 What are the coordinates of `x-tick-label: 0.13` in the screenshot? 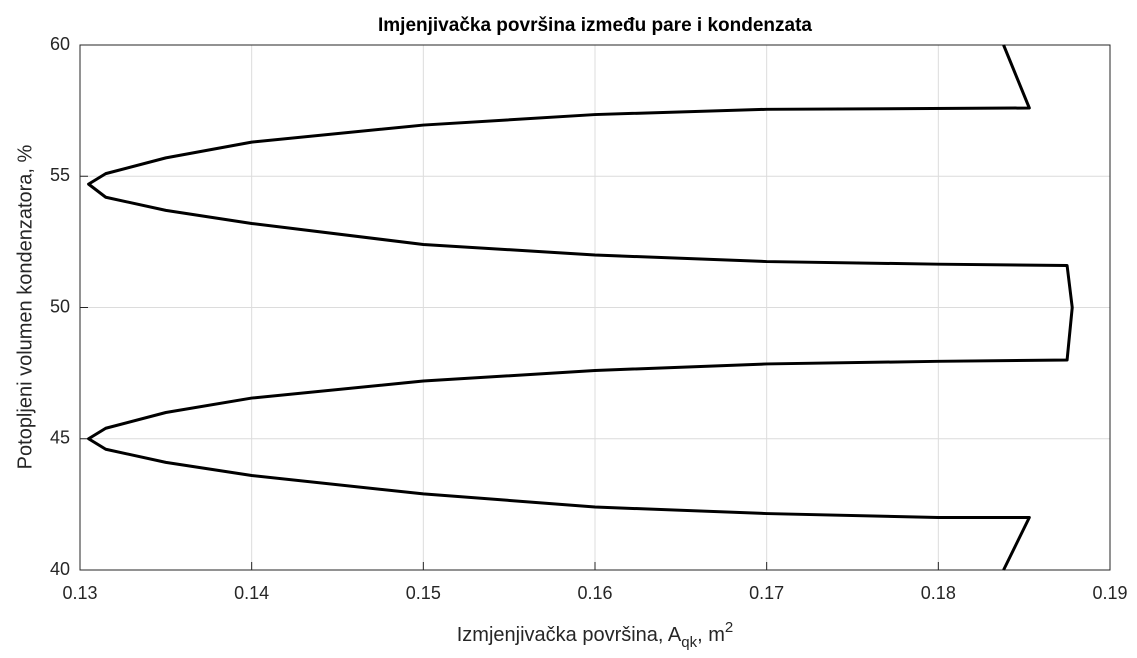 It's located at (79, 593).